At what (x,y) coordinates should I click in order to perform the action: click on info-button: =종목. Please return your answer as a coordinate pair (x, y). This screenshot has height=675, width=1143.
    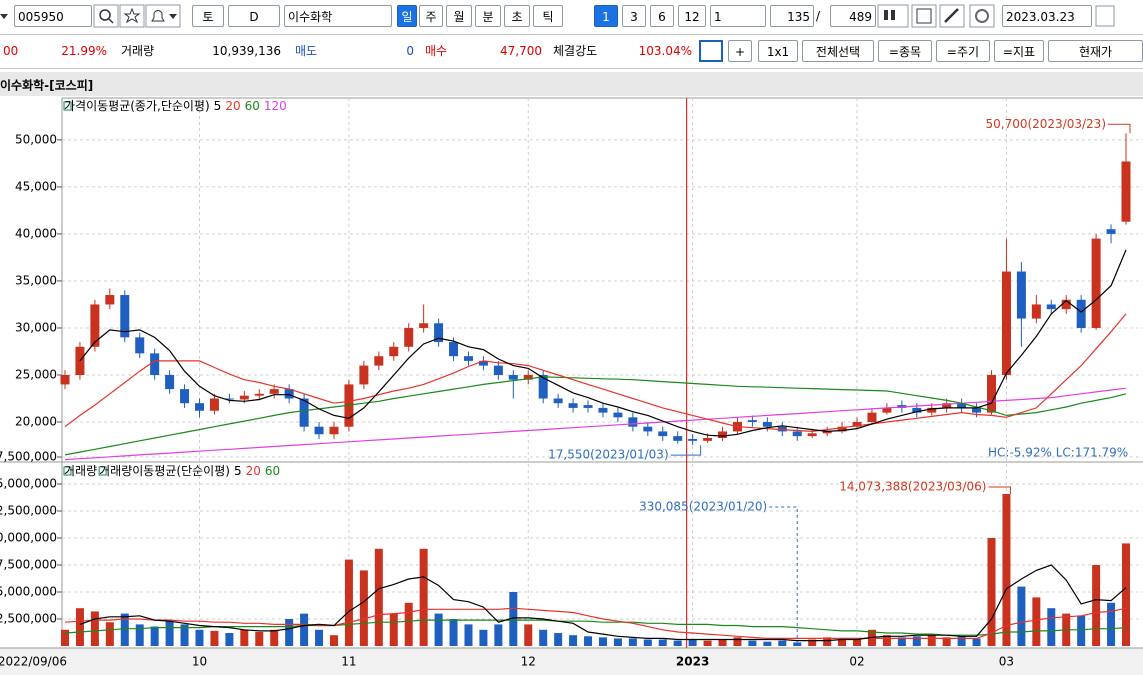
    Looking at the image, I should click on (905, 51).